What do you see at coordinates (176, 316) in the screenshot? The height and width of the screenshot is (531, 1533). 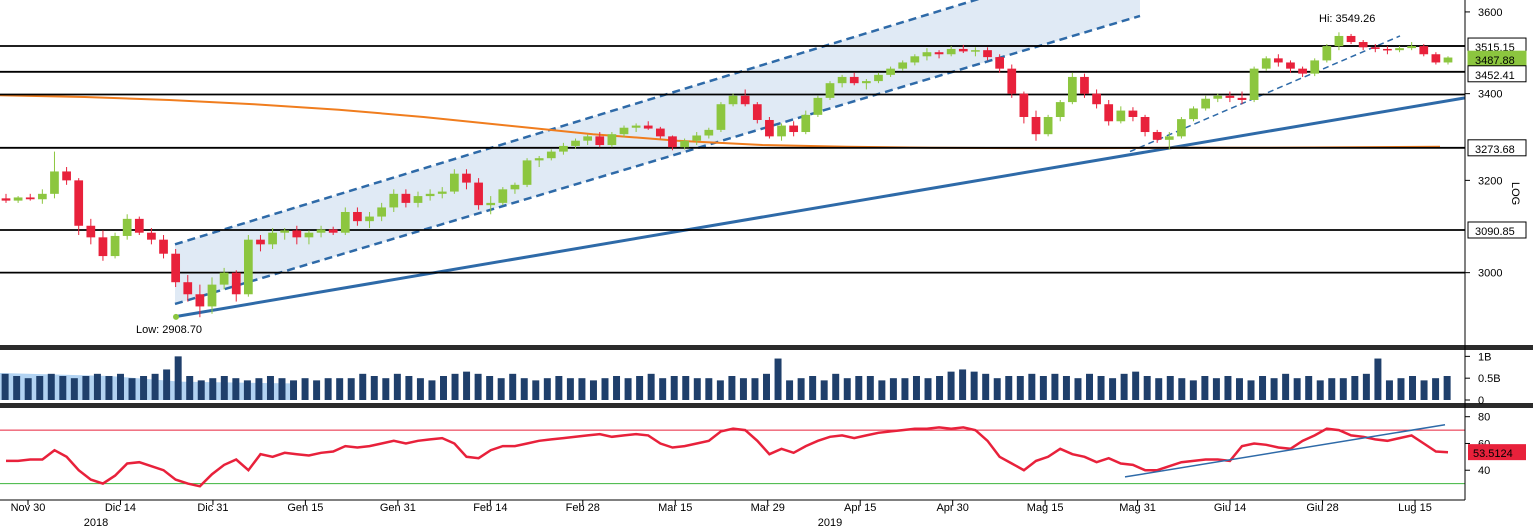 I see `low-marker` at bounding box center [176, 316].